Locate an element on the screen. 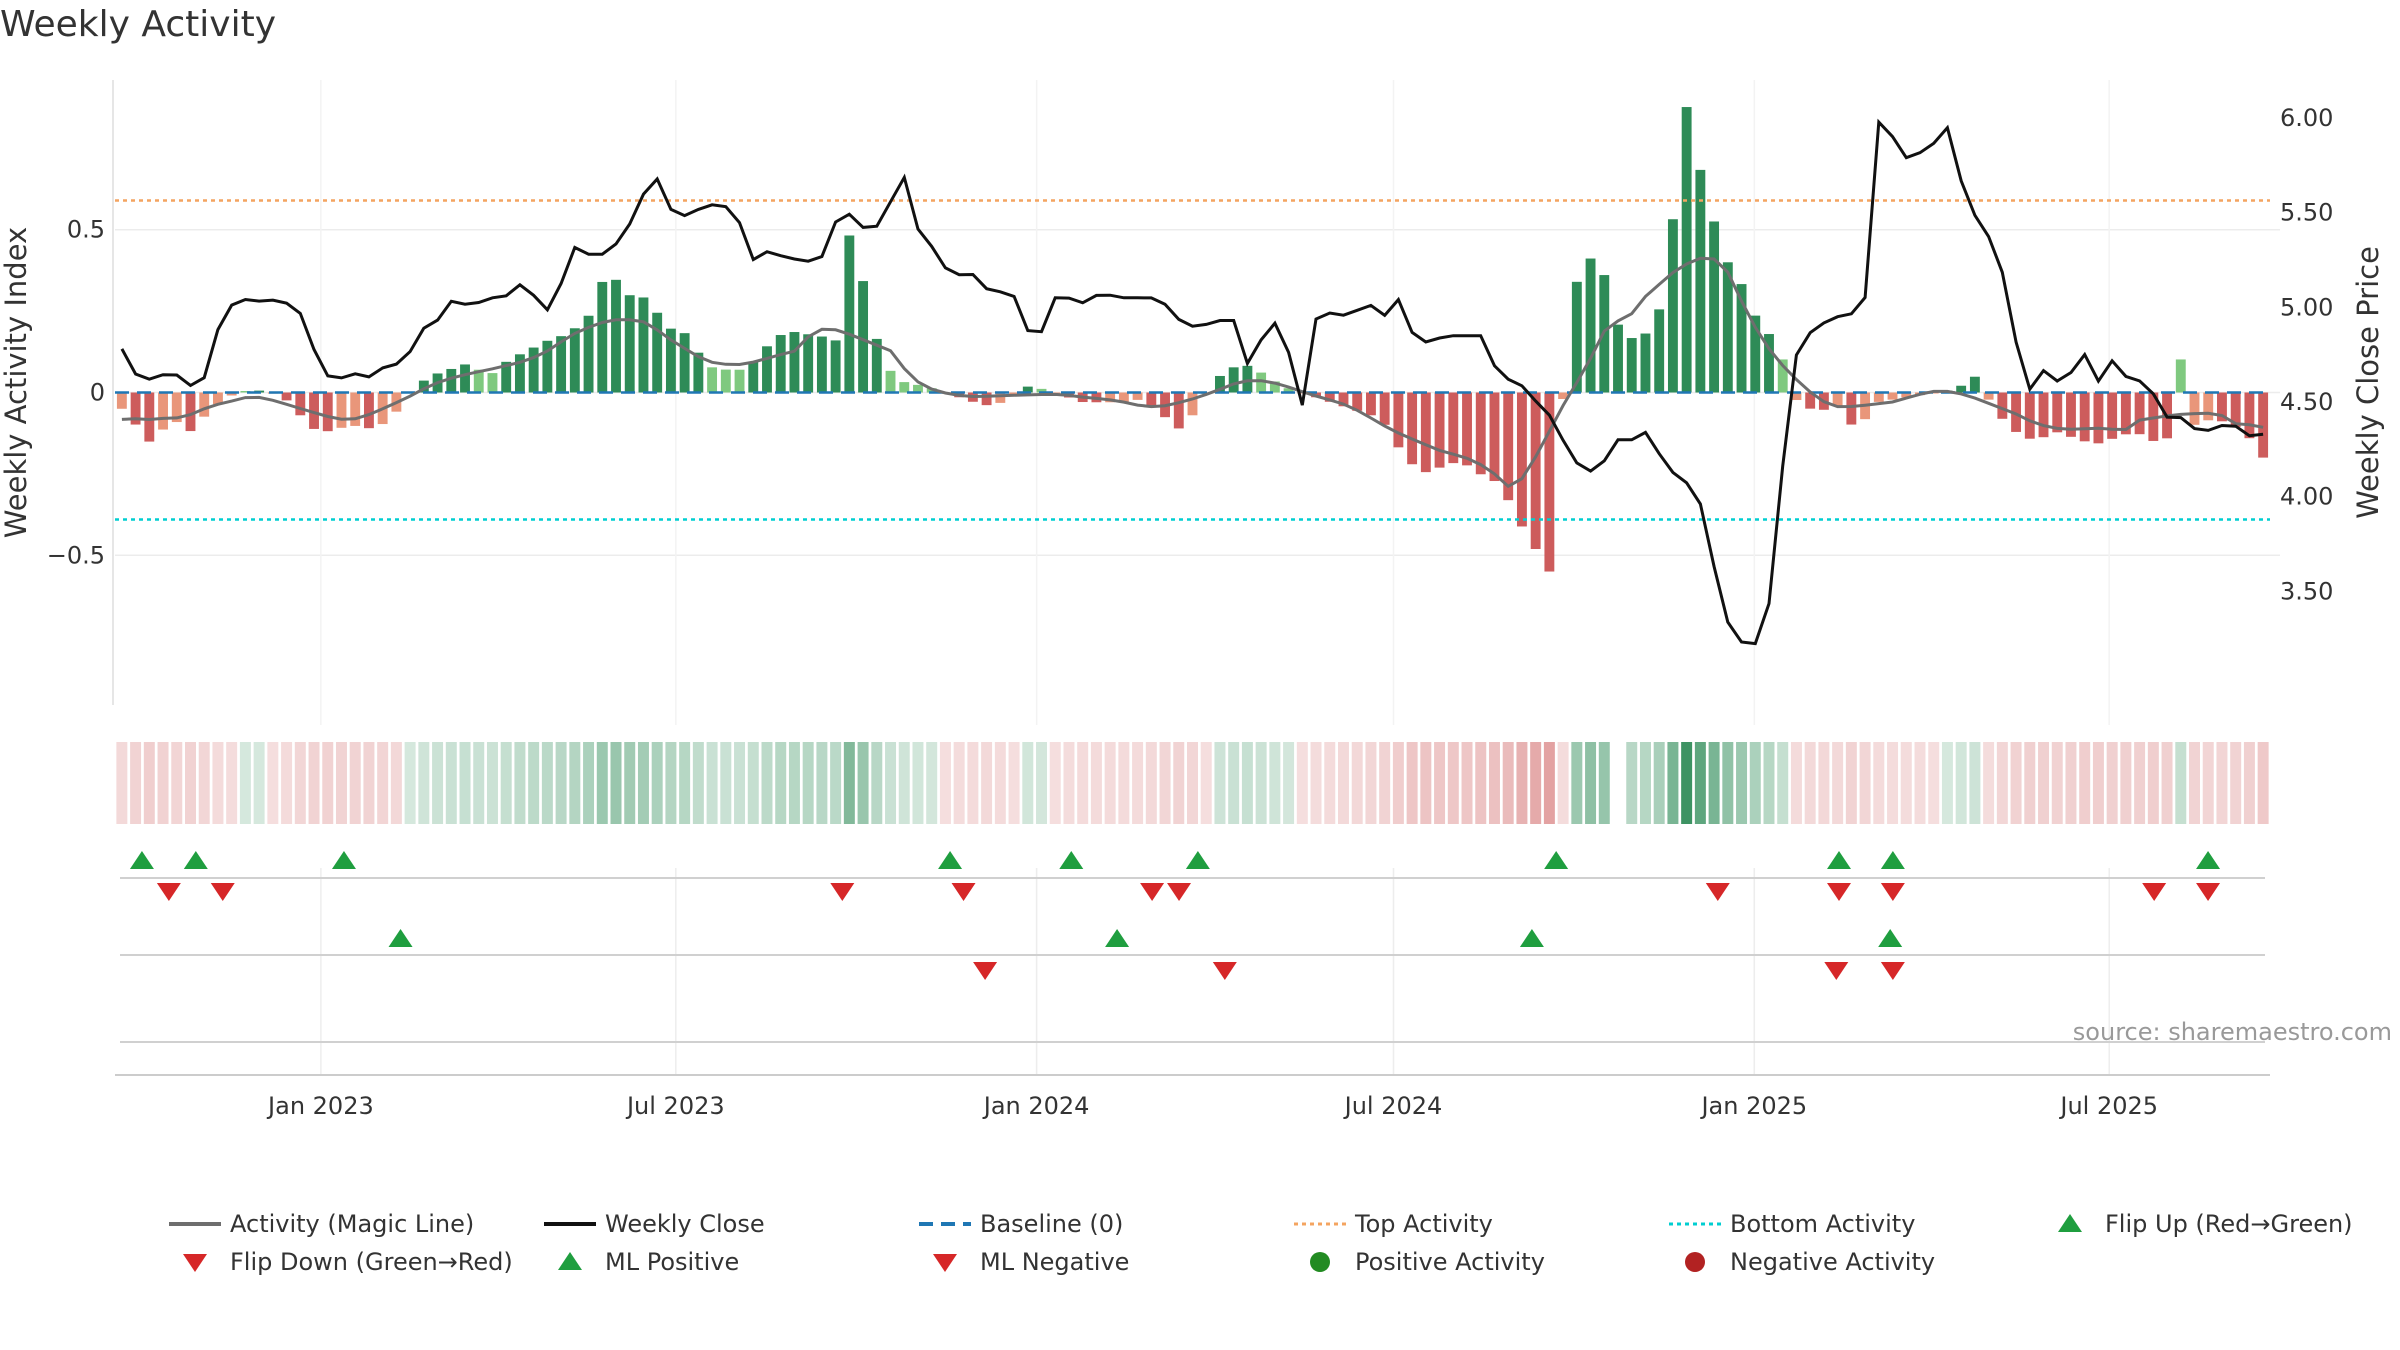 The width and height of the screenshot is (2400, 1350). y2-axis-title: Weekly Close Price is located at coordinates (2368, 382).